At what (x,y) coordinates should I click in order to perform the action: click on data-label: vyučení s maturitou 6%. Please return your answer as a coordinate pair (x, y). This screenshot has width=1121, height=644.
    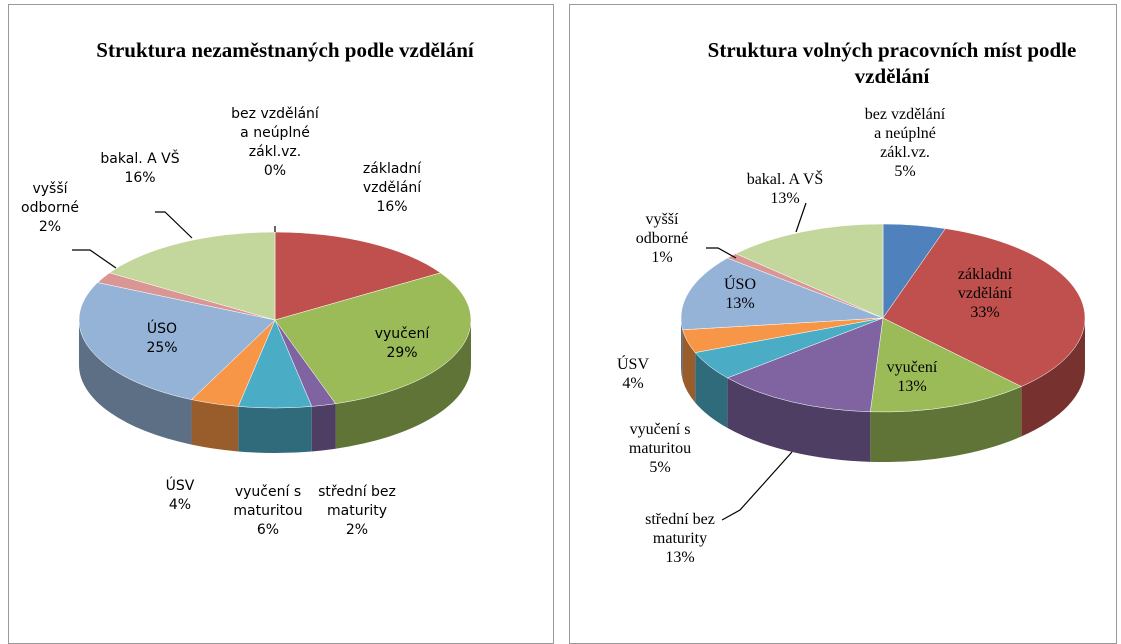
    Looking at the image, I should click on (268, 511).